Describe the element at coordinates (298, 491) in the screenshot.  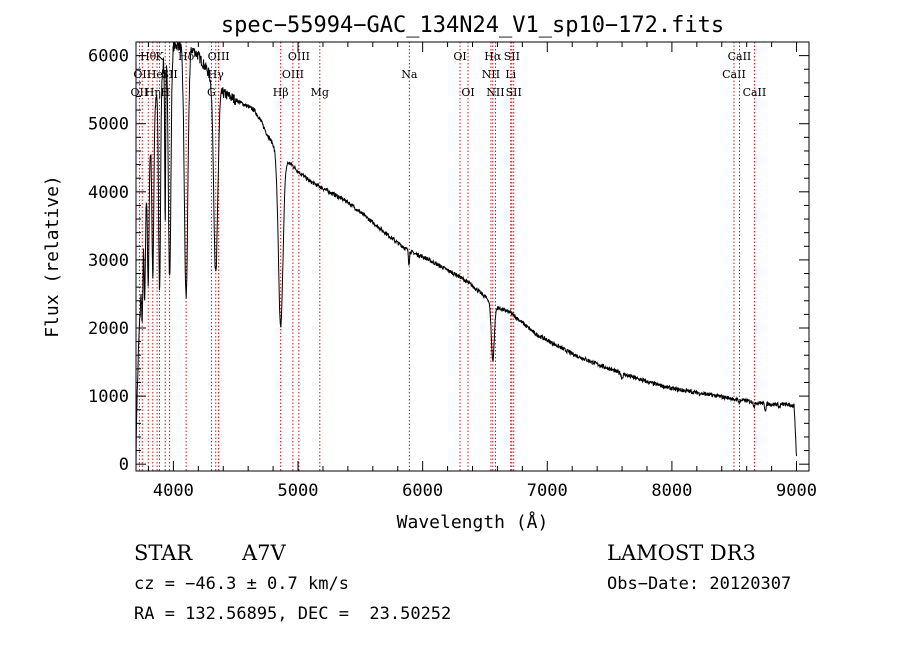
I see `x-tick-label: 5000` at that location.